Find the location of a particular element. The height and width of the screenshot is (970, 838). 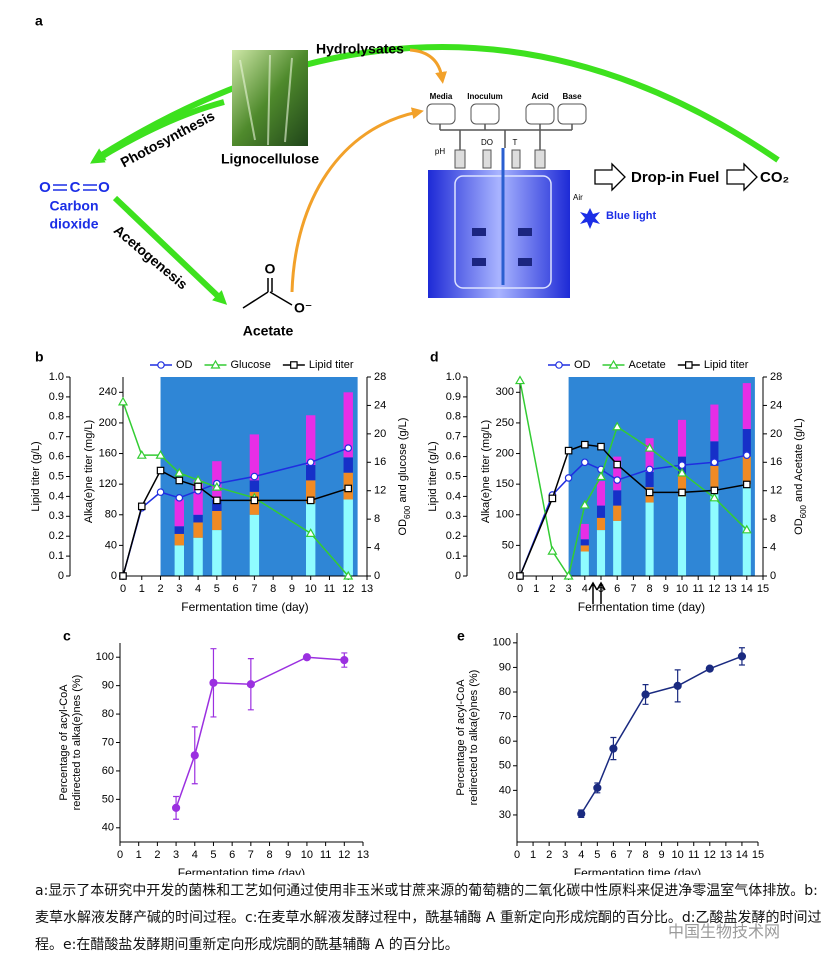

y-axis-title: Percentage of acyl-CoA is located at coordinates (461, 737).